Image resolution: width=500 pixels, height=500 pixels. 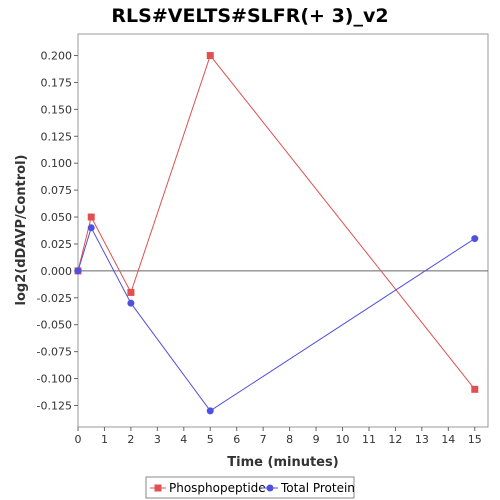 What do you see at coordinates (130, 439) in the screenshot?
I see `x-tick-label: 2` at bounding box center [130, 439].